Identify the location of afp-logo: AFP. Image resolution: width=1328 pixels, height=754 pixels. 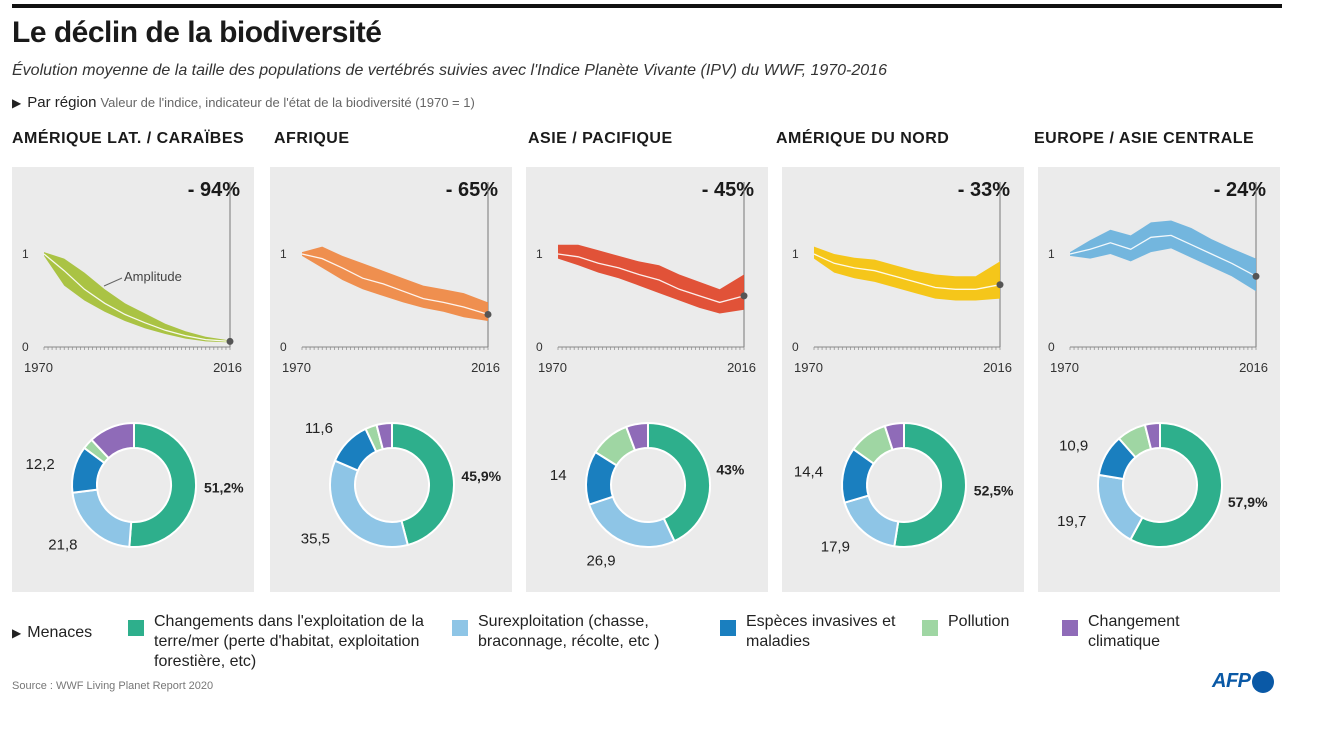
(1243, 681).